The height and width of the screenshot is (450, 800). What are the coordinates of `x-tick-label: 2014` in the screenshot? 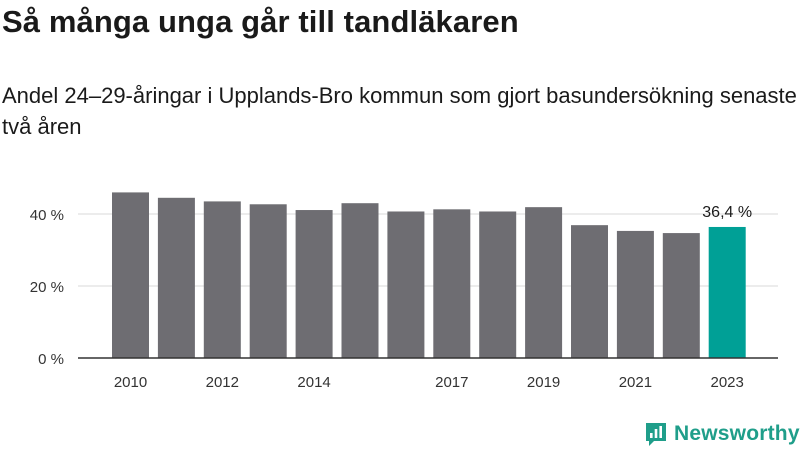 It's located at (313, 382).